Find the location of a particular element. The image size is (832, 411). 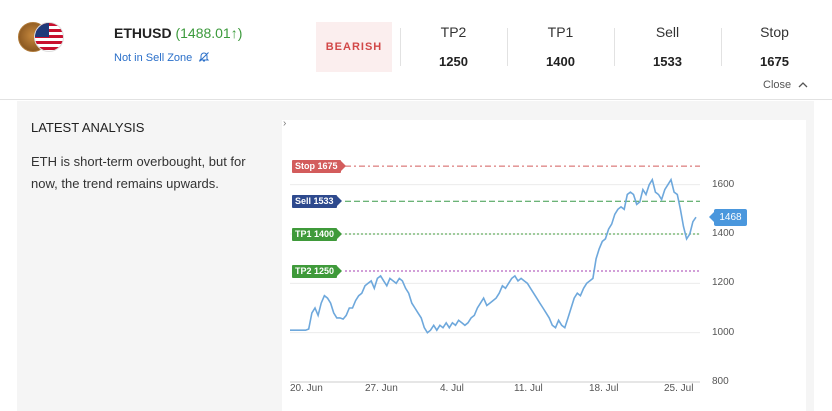

level-sell: Sell 1533 is located at coordinates (667, 47).